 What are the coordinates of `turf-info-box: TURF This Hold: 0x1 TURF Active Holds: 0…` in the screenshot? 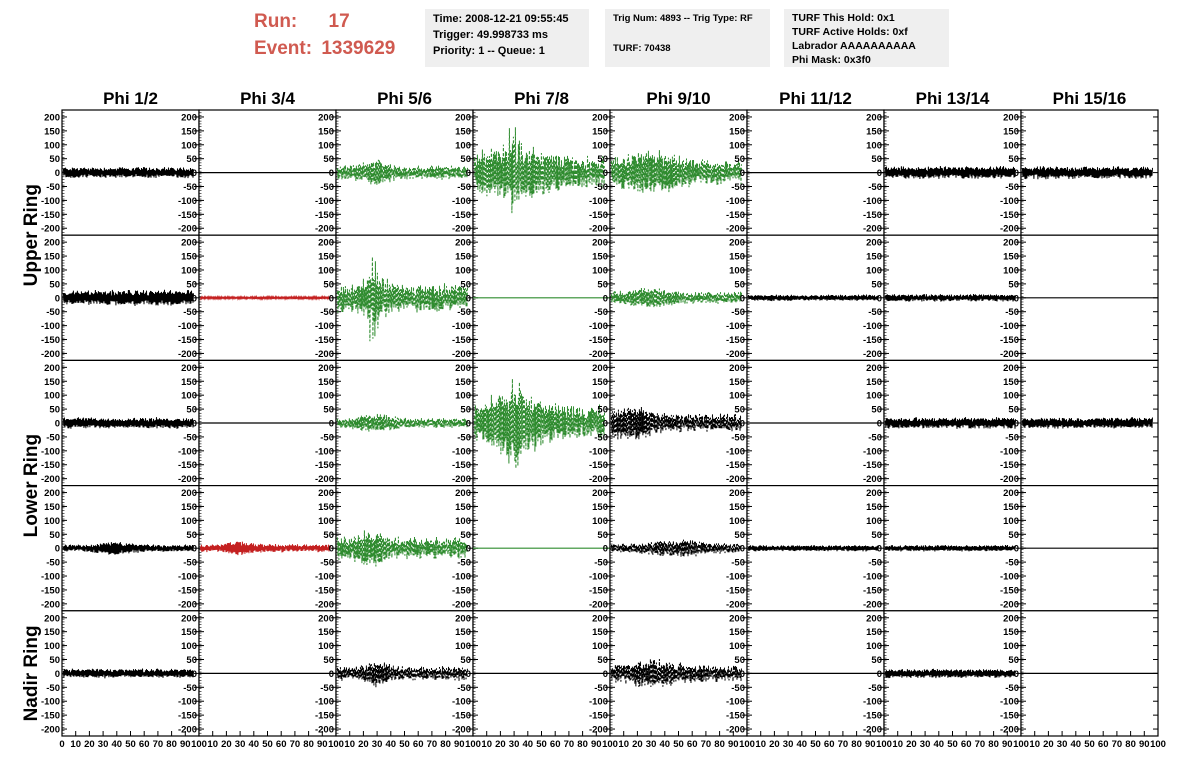 It's located at (866, 38).